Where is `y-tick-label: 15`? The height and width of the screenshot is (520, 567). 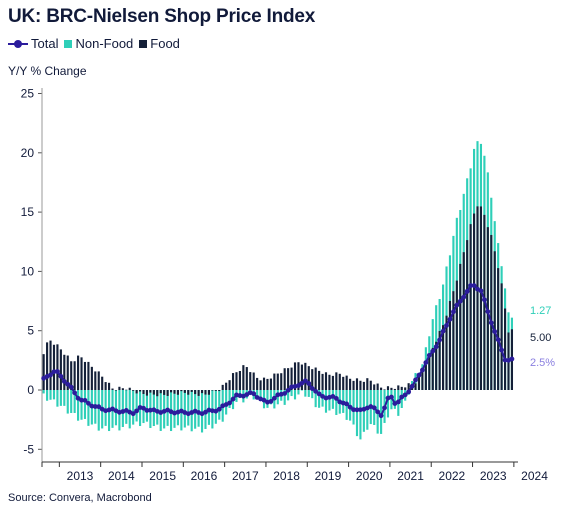
y-tick-label: 15 is located at coordinates (28, 212).